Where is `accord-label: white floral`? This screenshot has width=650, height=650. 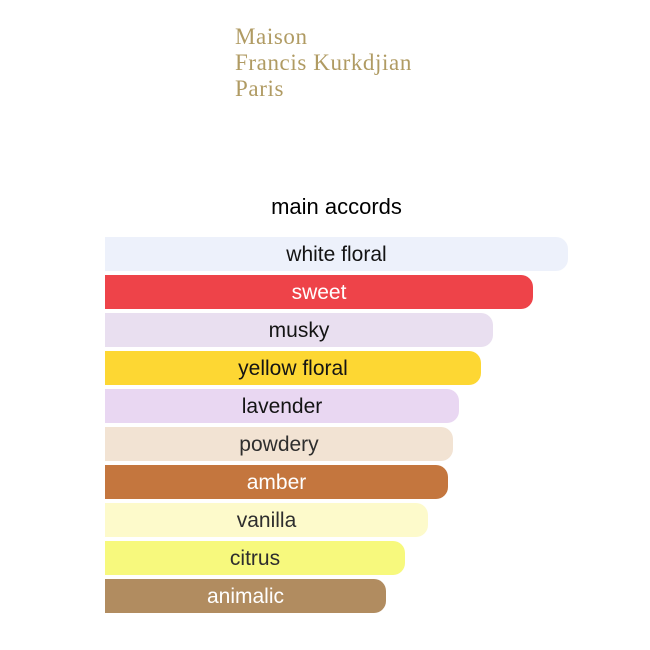
accord-label: white floral is located at coordinates (336, 254).